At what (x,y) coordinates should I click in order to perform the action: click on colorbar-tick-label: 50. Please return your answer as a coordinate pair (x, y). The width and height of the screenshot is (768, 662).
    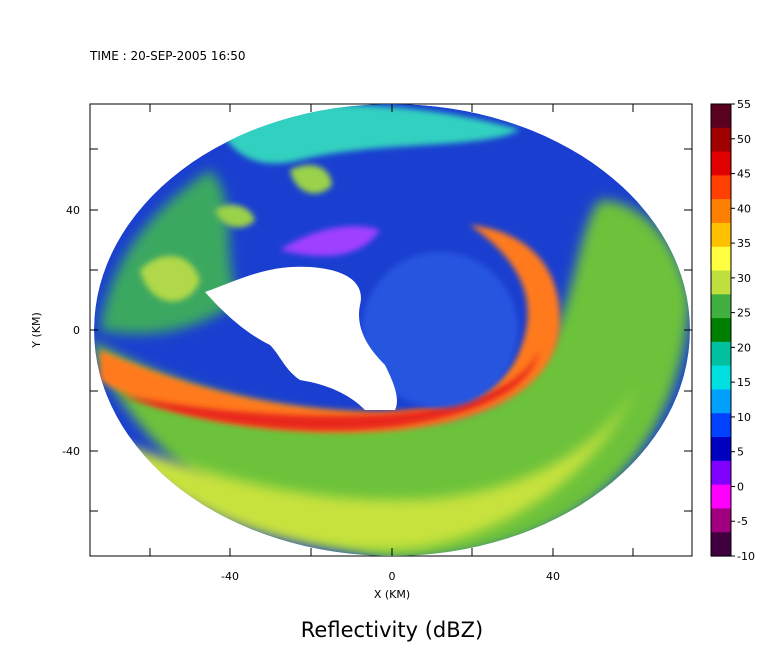
    Looking at the image, I should click on (744, 139).